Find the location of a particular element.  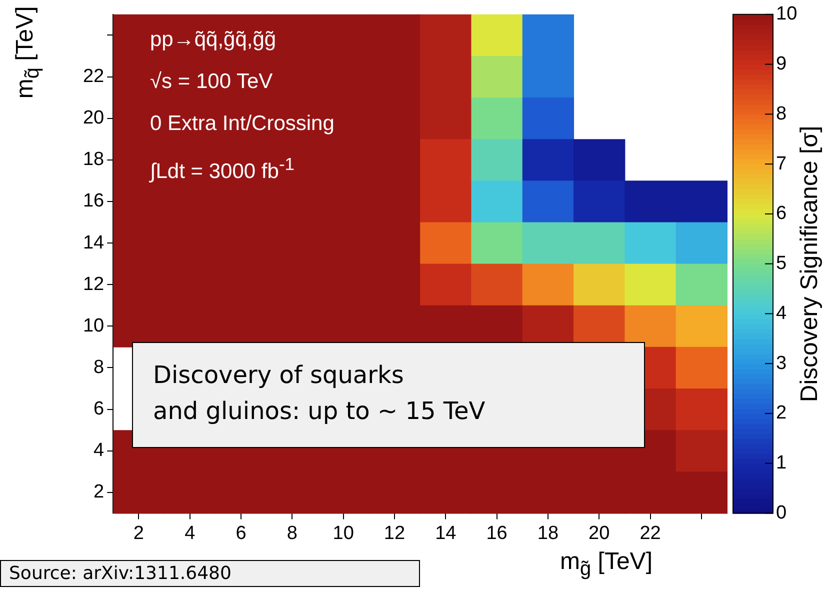

color-bar-label: 6 is located at coordinates (781, 213).